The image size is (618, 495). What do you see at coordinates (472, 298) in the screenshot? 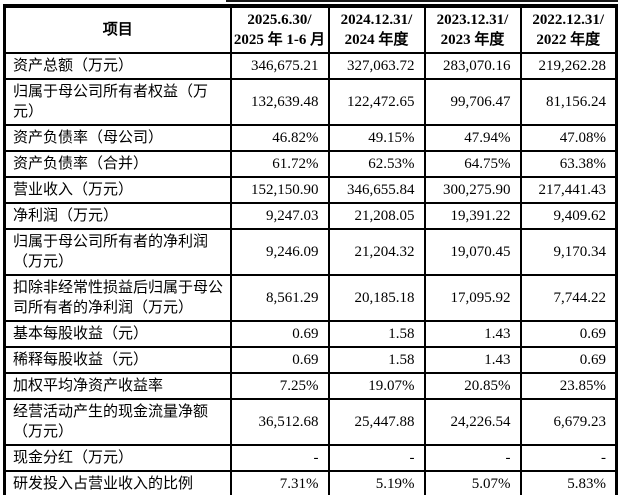
I see `cell-value: 17,095.92` at bounding box center [472, 298].